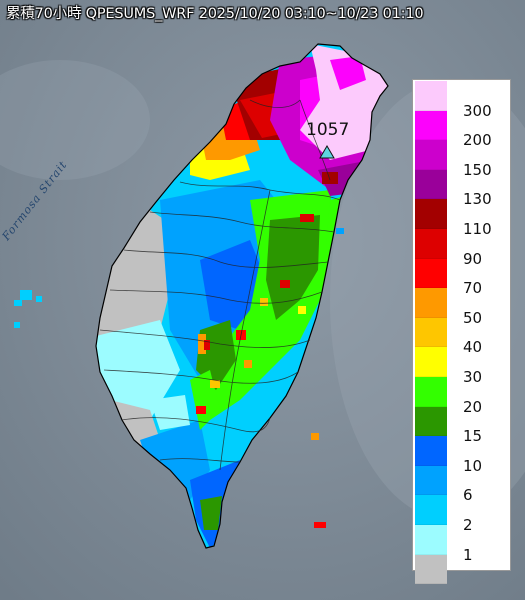 The height and width of the screenshot is (600, 525). Describe the element at coordinates (468, 525) in the screenshot. I see `legend-label: 2` at that location.